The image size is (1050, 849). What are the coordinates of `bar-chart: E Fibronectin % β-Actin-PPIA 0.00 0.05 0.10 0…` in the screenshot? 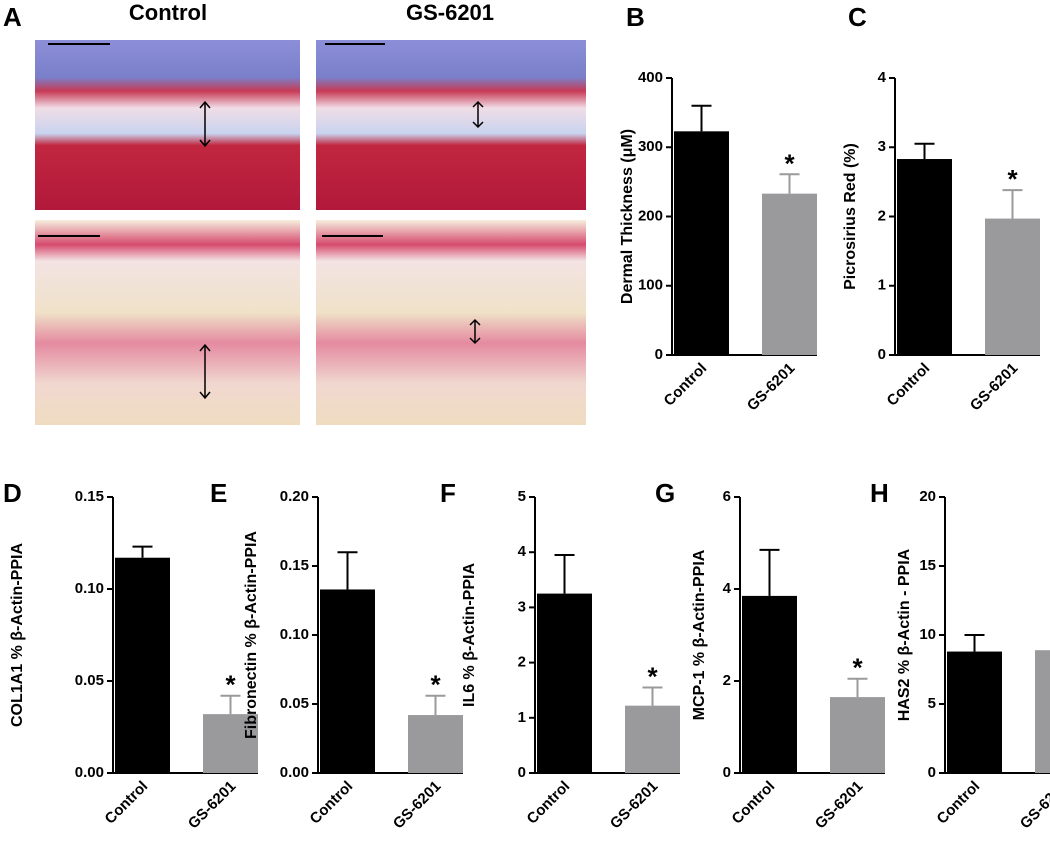 It's located at (336, 655).